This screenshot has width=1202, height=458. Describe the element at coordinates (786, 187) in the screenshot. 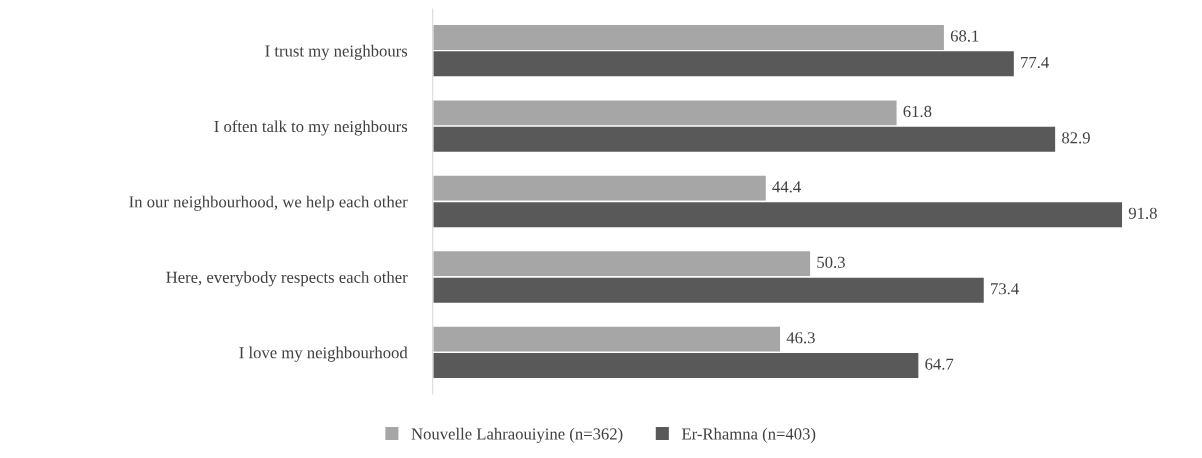

I see `data-label: 44.4` at that location.